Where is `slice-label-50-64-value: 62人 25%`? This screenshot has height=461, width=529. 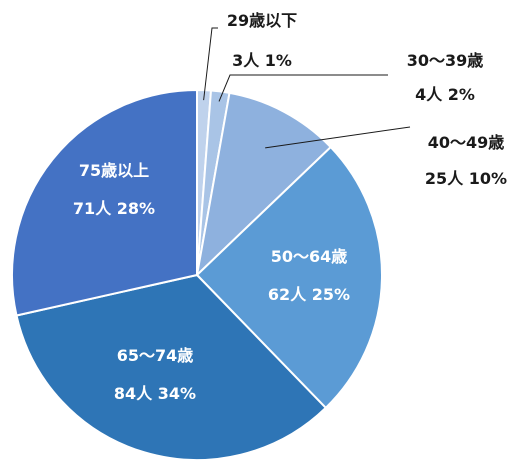 slice-label-50-64-value: 62人 25% is located at coordinates (309, 294).